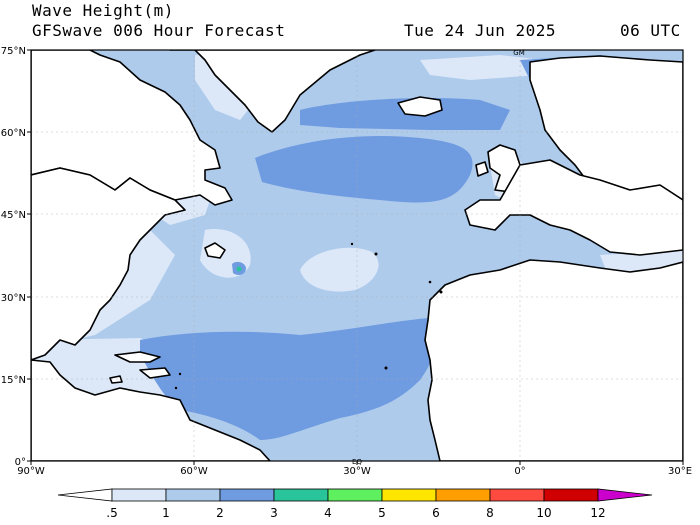 The width and height of the screenshot is (700, 525). Describe the element at coordinates (166, 513) in the screenshot. I see `colorbar-label: 1` at that location.